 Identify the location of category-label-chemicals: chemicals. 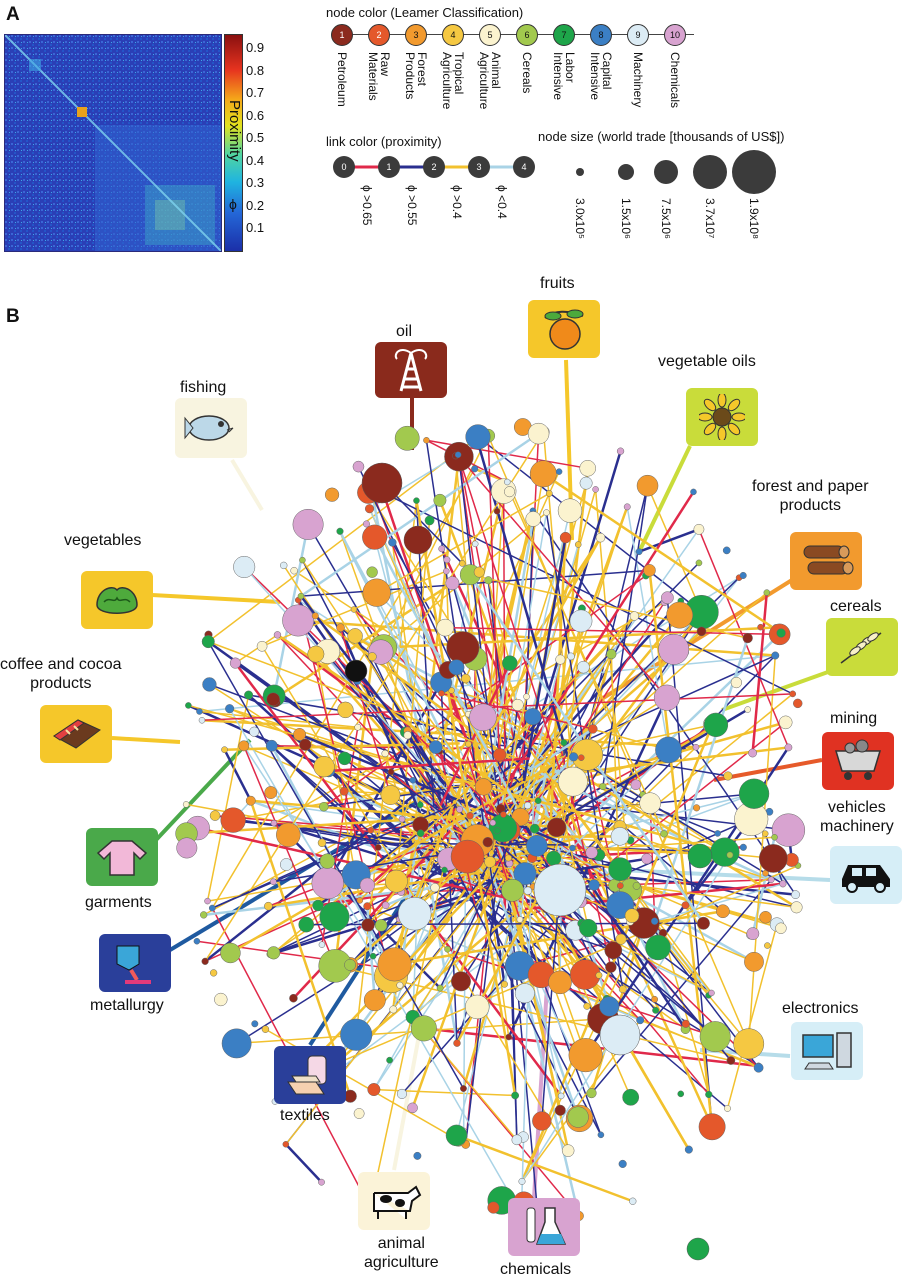
(536, 1269).